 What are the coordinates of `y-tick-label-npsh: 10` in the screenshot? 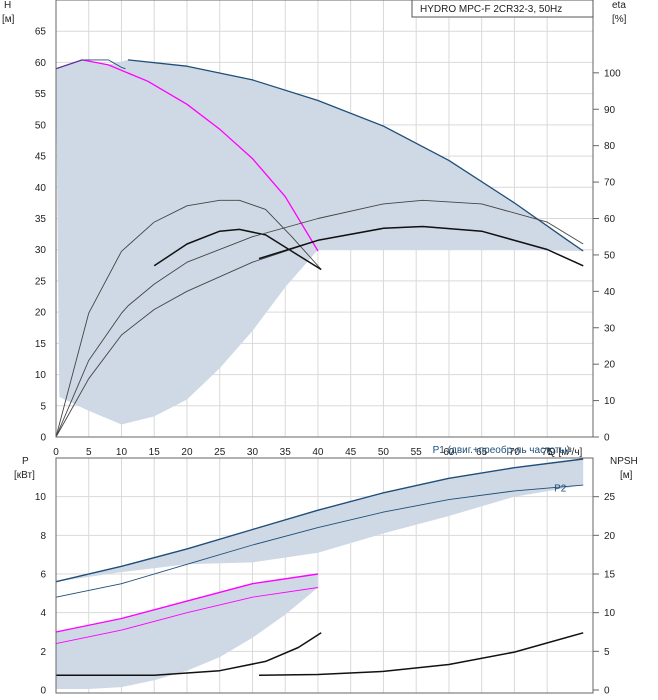 It's located at (610, 613).